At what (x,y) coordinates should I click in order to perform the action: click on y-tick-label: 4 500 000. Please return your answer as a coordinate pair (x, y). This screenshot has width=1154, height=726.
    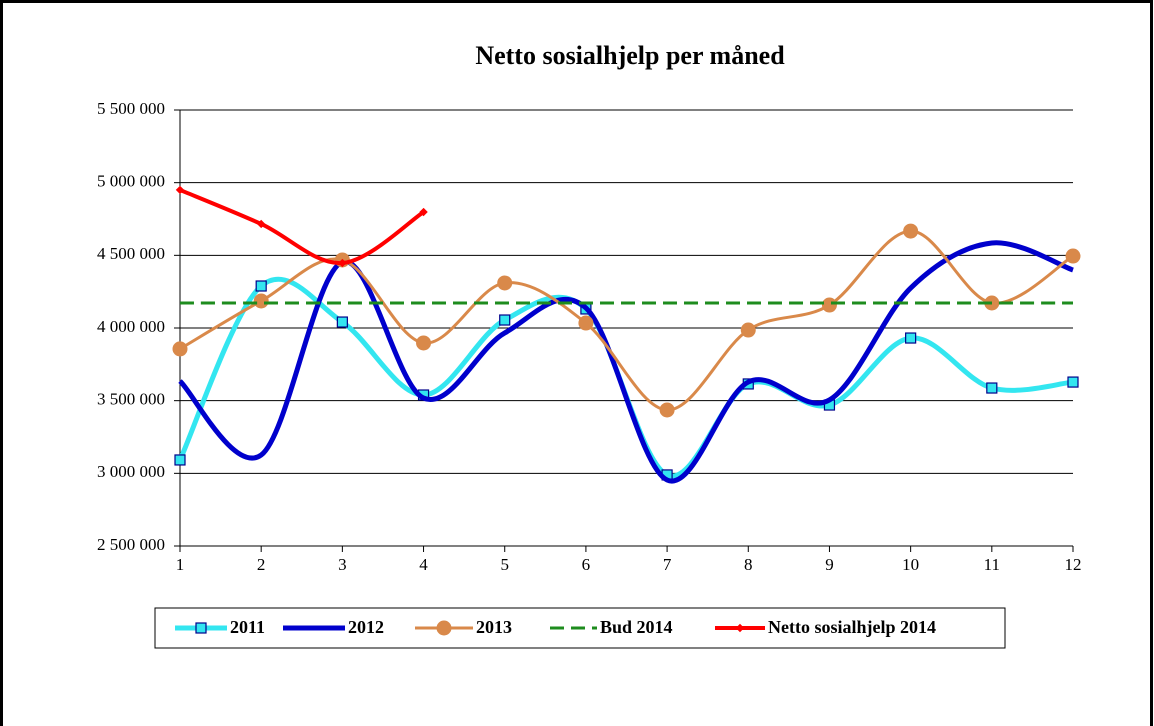
    Looking at the image, I should click on (131, 253).